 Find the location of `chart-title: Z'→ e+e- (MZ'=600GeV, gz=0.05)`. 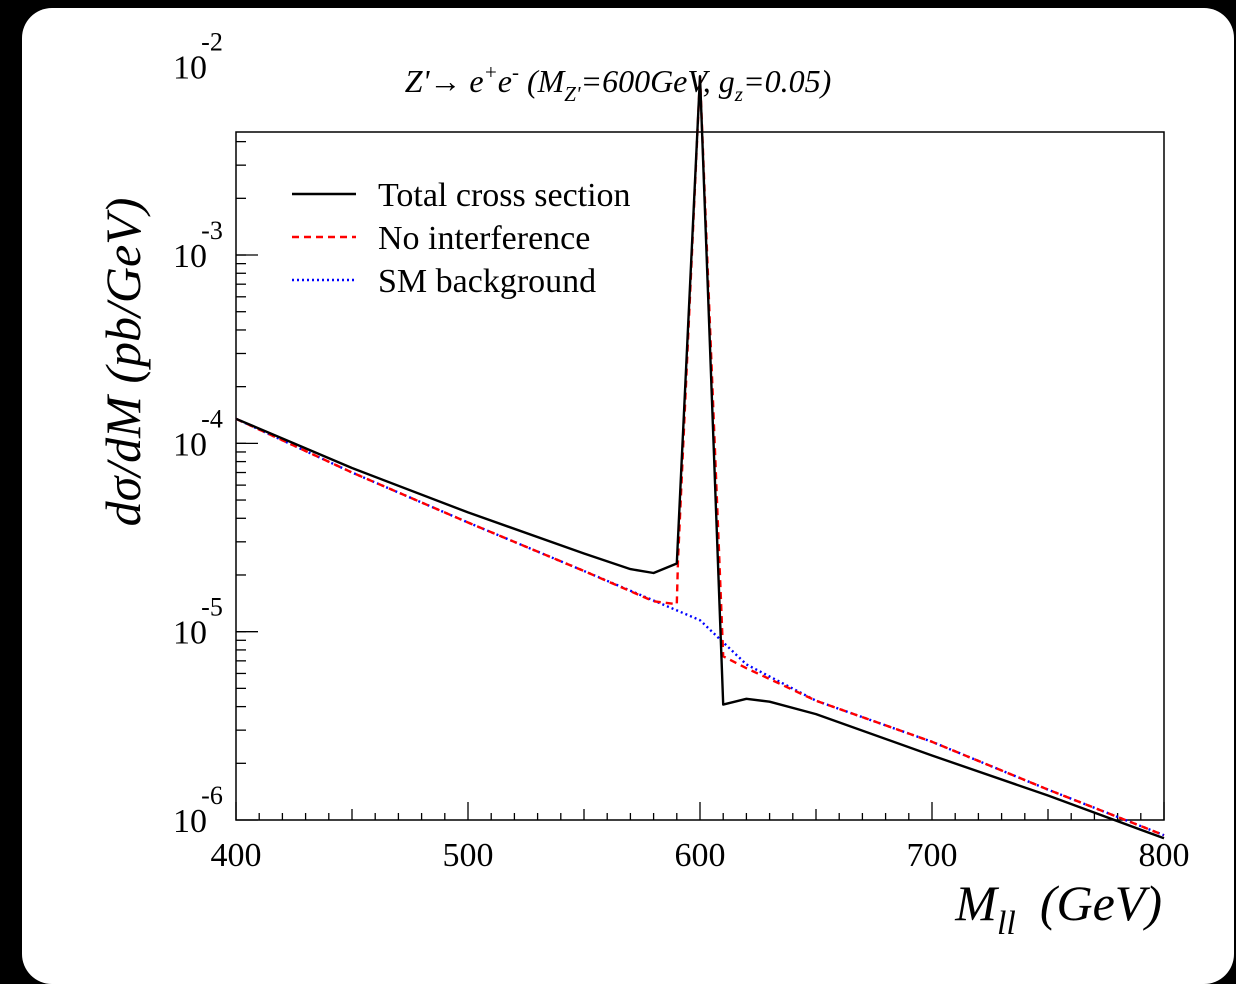

chart-title: Z'→ e+e- (MZ'=600GeV, gz=0.05) is located at coordinates (618, 83).